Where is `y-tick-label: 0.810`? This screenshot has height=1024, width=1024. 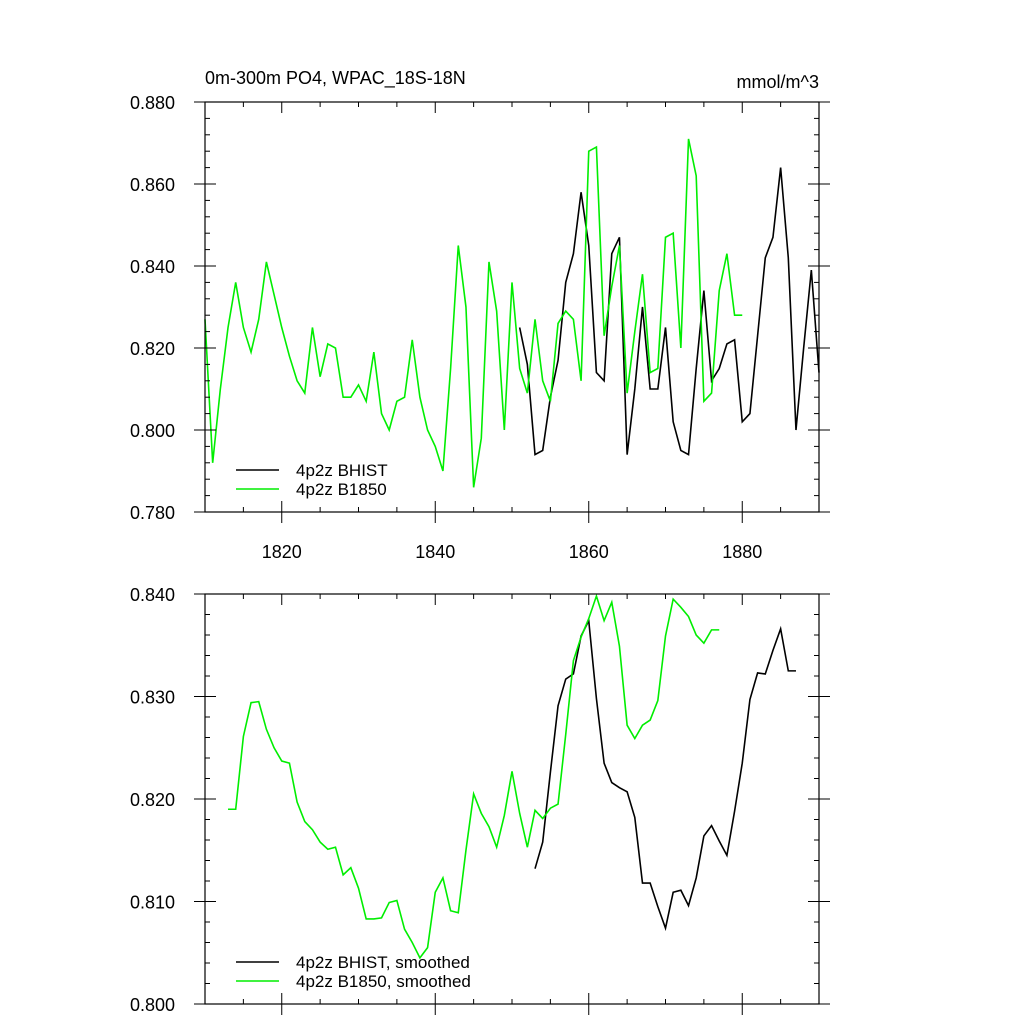
y-tick-label: 0.810 is located at coordinates (152, 903).